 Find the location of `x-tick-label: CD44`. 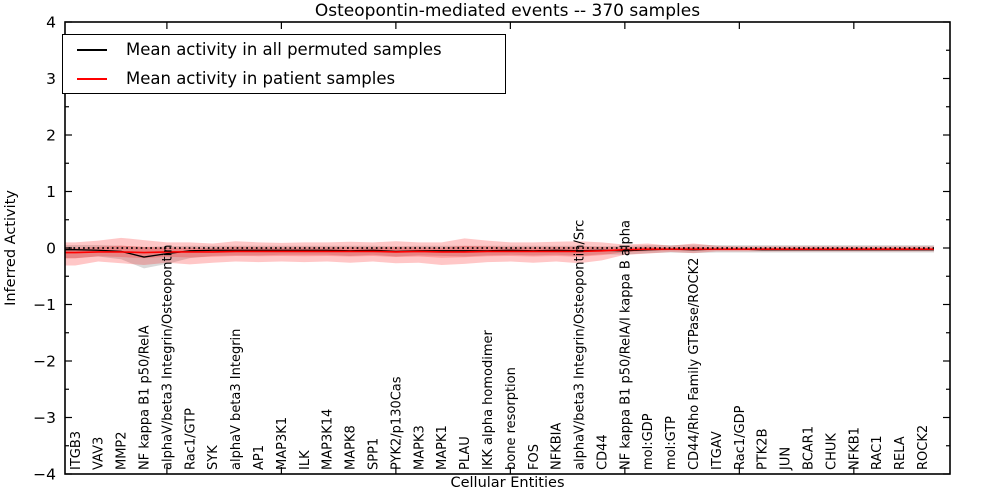

x-tick-label: CD44 is located at coordinates (602, 452).